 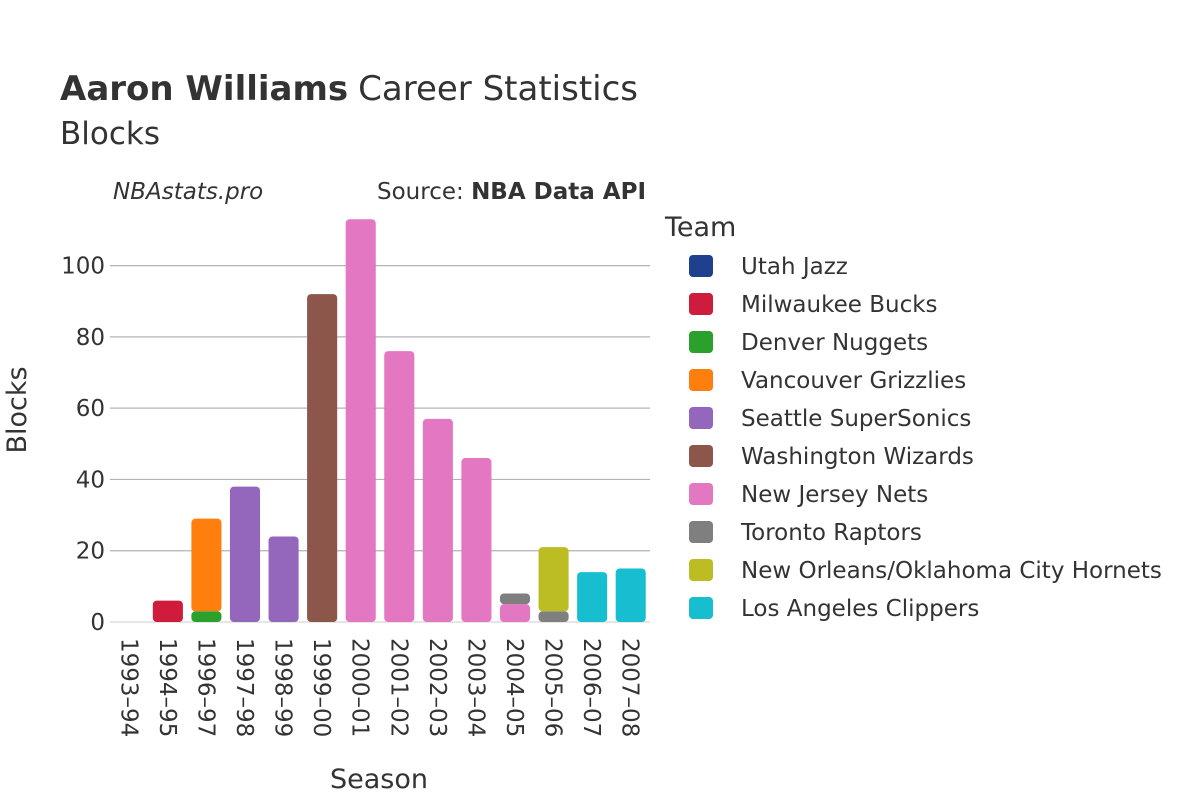 What do you see at coordinates (424, 192) in the screenshot?
I see `source-prefix: Source:` at bounding box center [424, 192].